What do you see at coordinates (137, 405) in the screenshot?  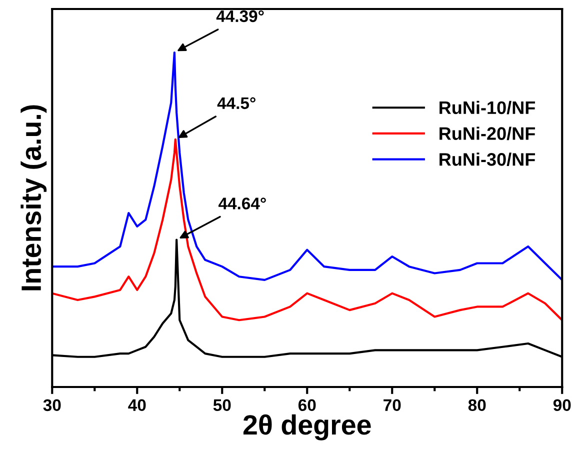 I see `x-tick-label: 40` at bounding box center [137, 405].